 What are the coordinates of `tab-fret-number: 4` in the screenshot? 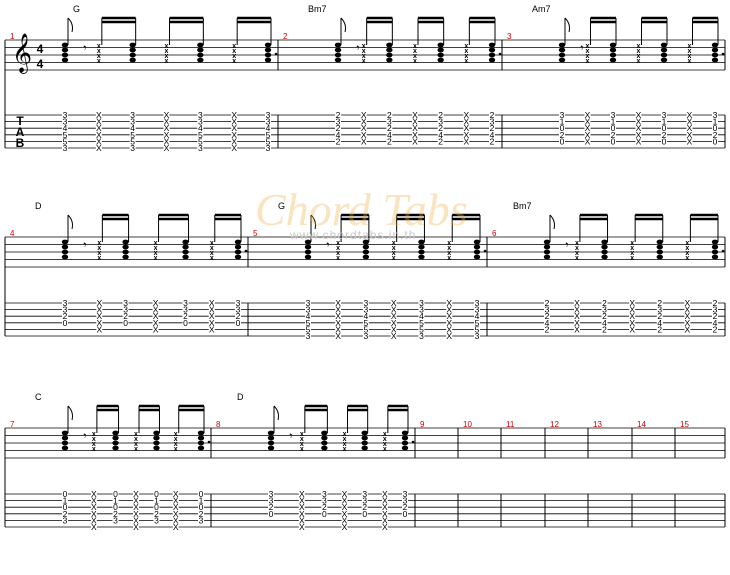 It's located at (547, 323).